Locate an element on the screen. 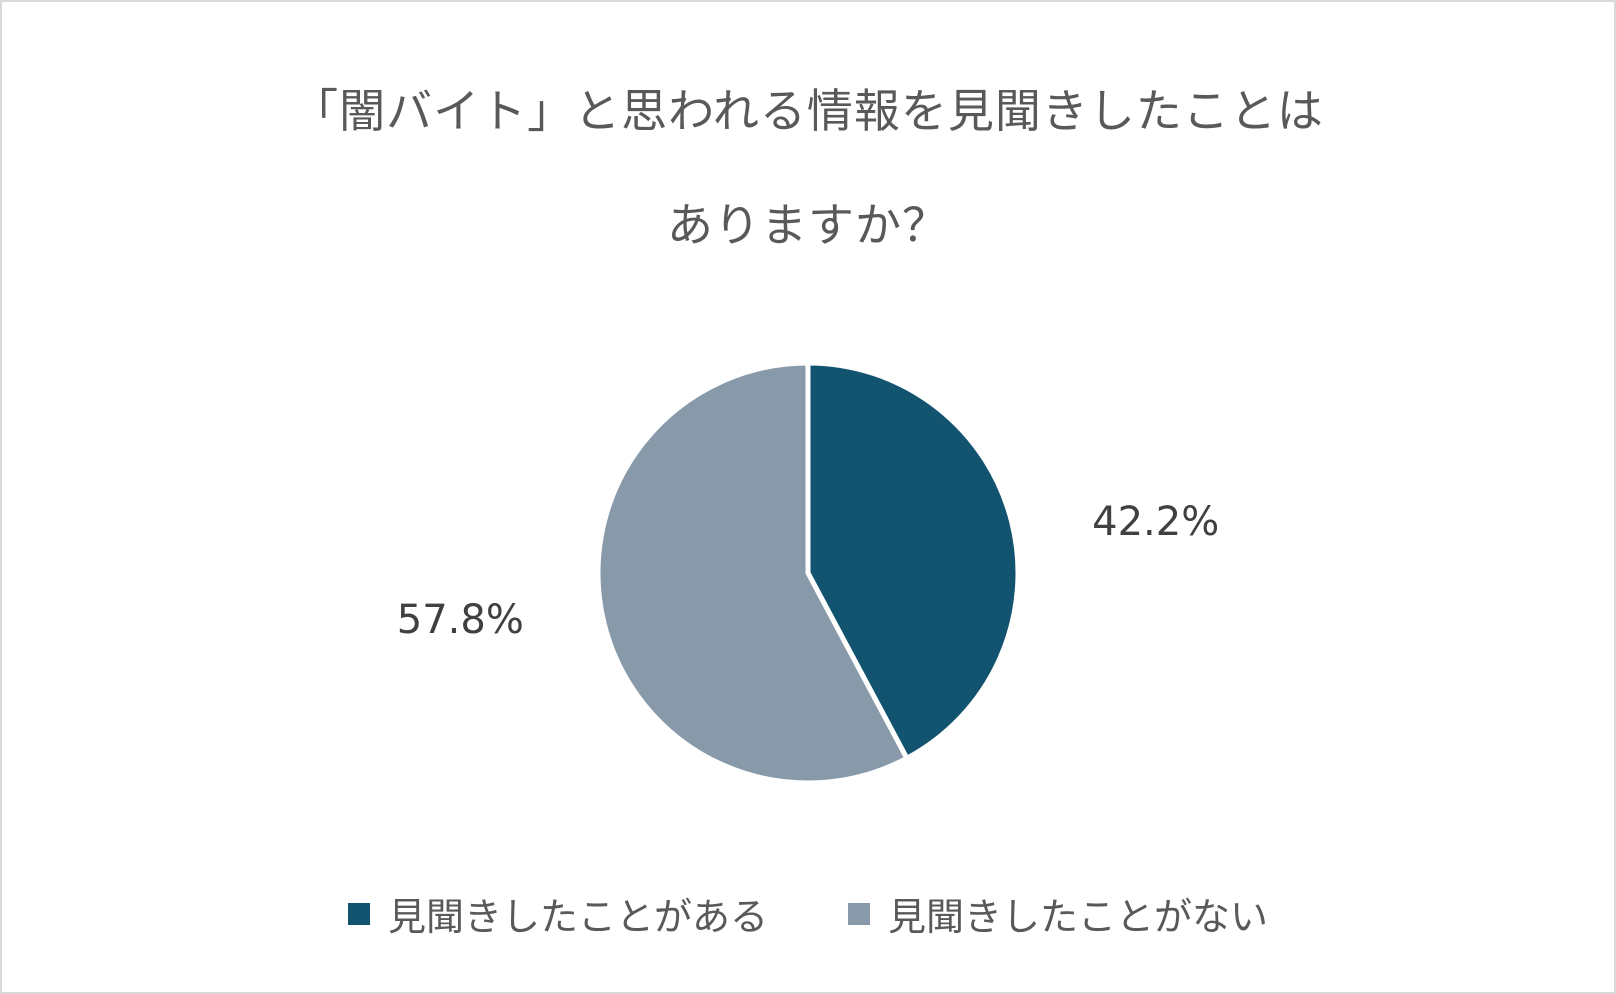  legend-item-not-seen: 見聞きしたことがない is located at coordinates (1058, 913).